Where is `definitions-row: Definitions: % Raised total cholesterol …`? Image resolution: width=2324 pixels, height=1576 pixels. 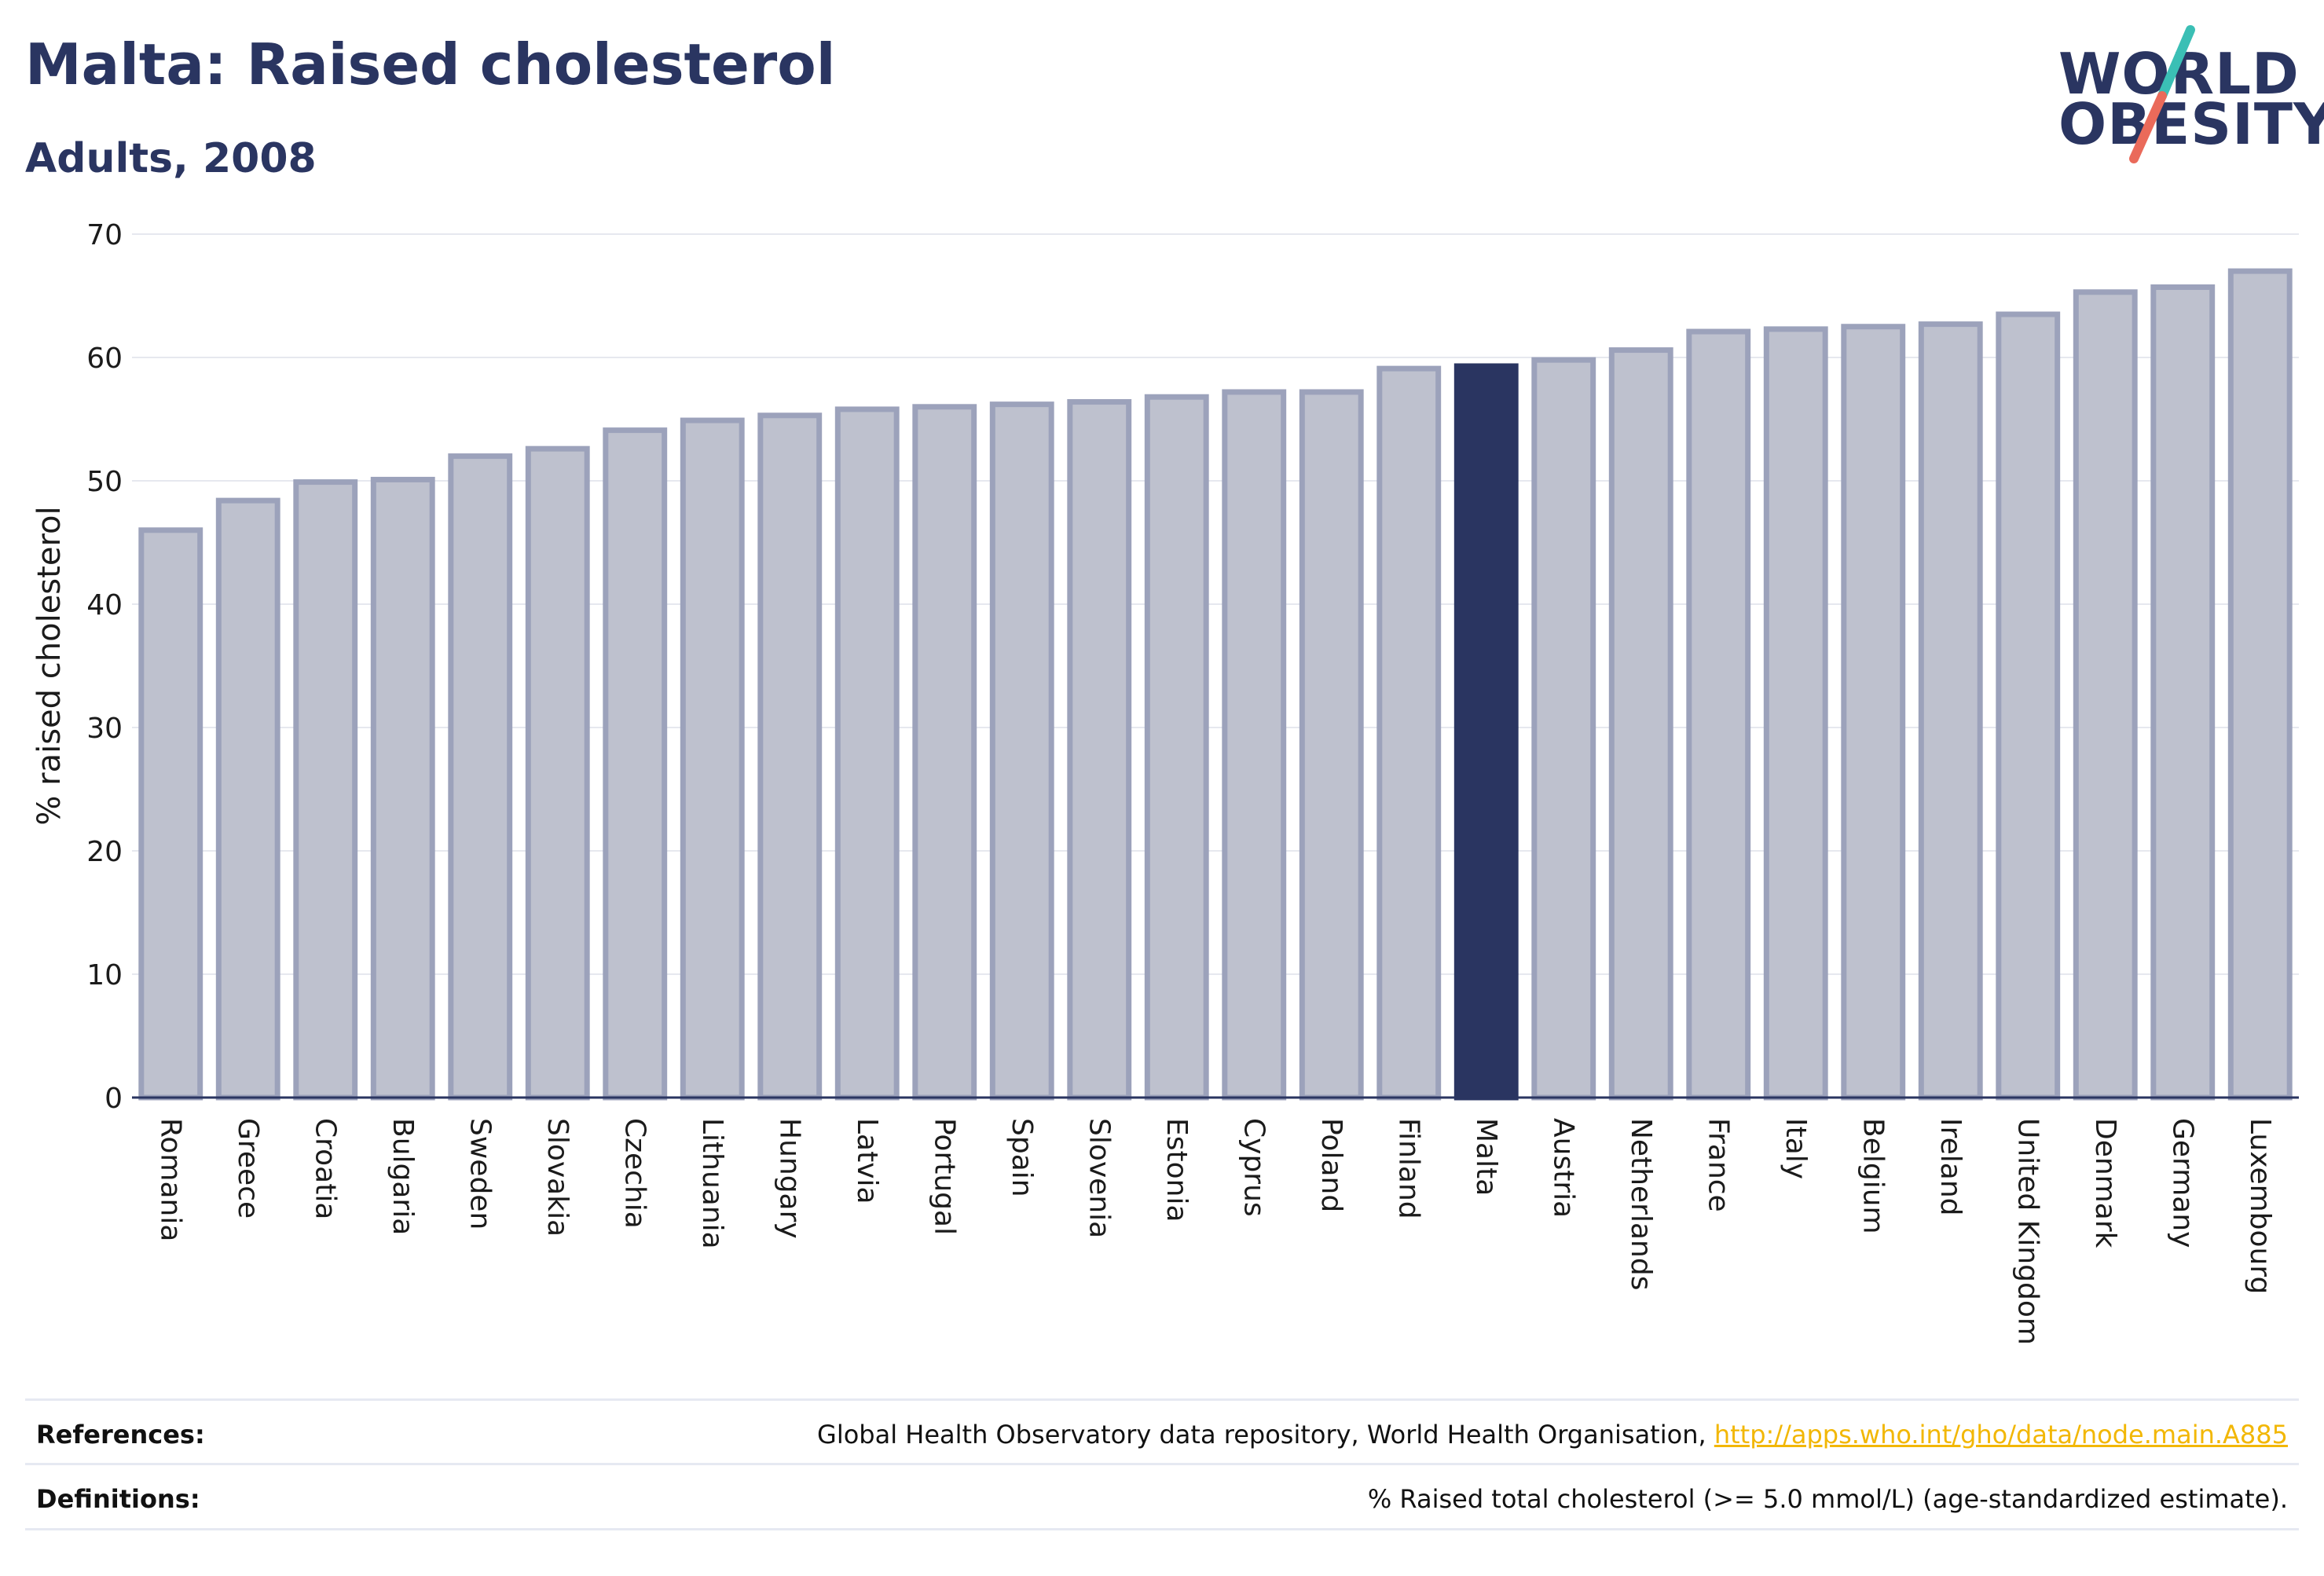 definitions-row: Definitions: % Raised total cholesterol … is located at coordinates (1162, 1496).